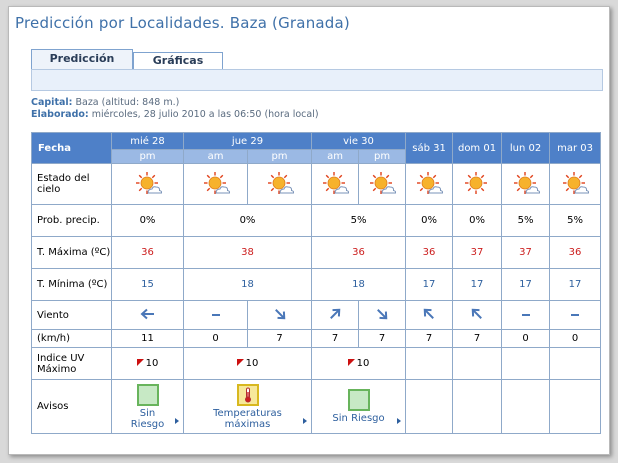  What do you see at coordinates (71, 184) in the screenshot?
I see `estado-label: Estado del cielo` at bounding box center [71, 184].